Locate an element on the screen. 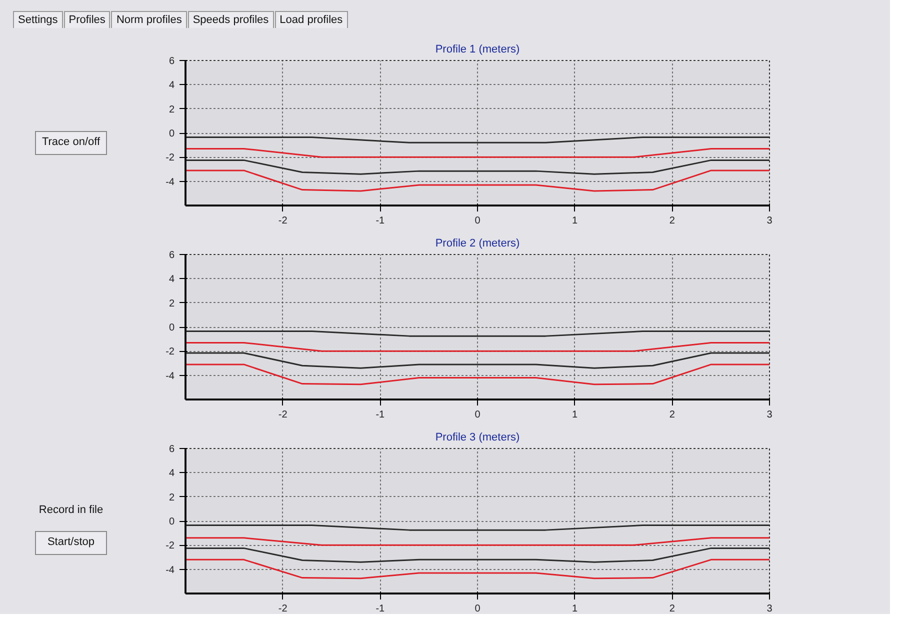 The image size is (900, 635). text: Trace on/off is located at coordinates (71, 143).